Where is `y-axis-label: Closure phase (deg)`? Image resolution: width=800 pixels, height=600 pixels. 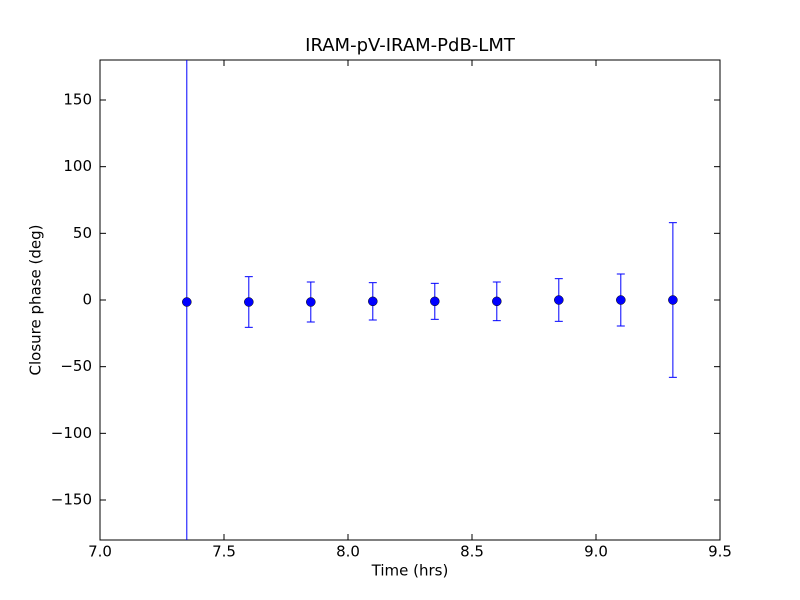
y-axis-label: Closure phase (deg) is located at coordinates (36, 300).